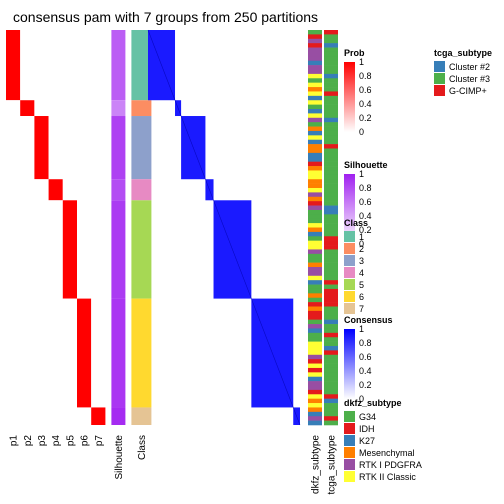  Describe the element at coordinates (356, 223) in the screenshot. I see `class-legend-title: Class` at that location.